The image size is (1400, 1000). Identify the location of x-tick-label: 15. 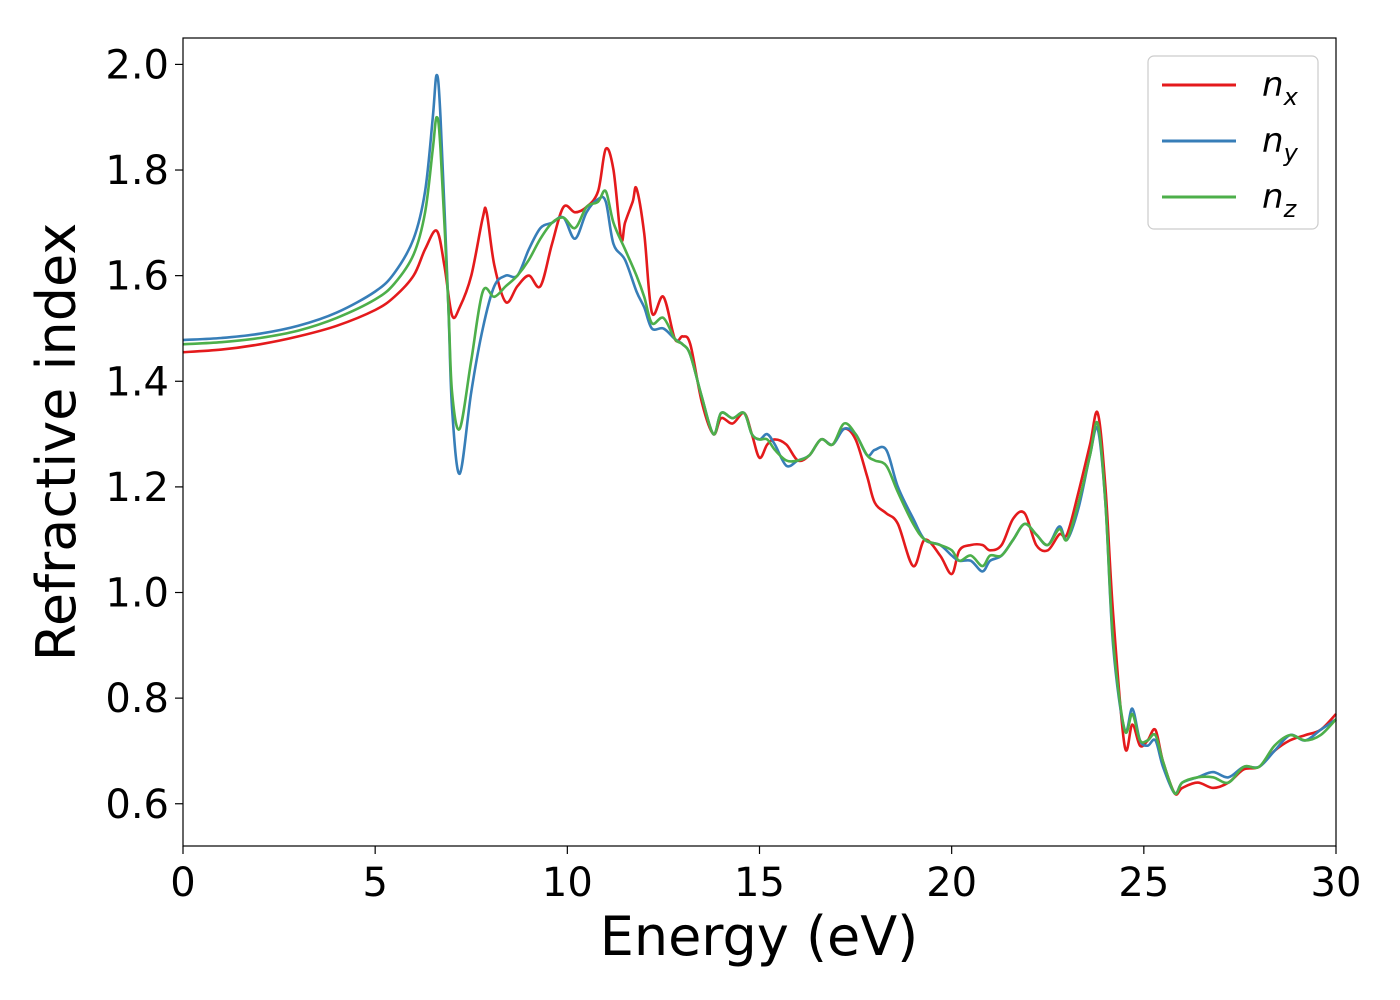
(759, 883).